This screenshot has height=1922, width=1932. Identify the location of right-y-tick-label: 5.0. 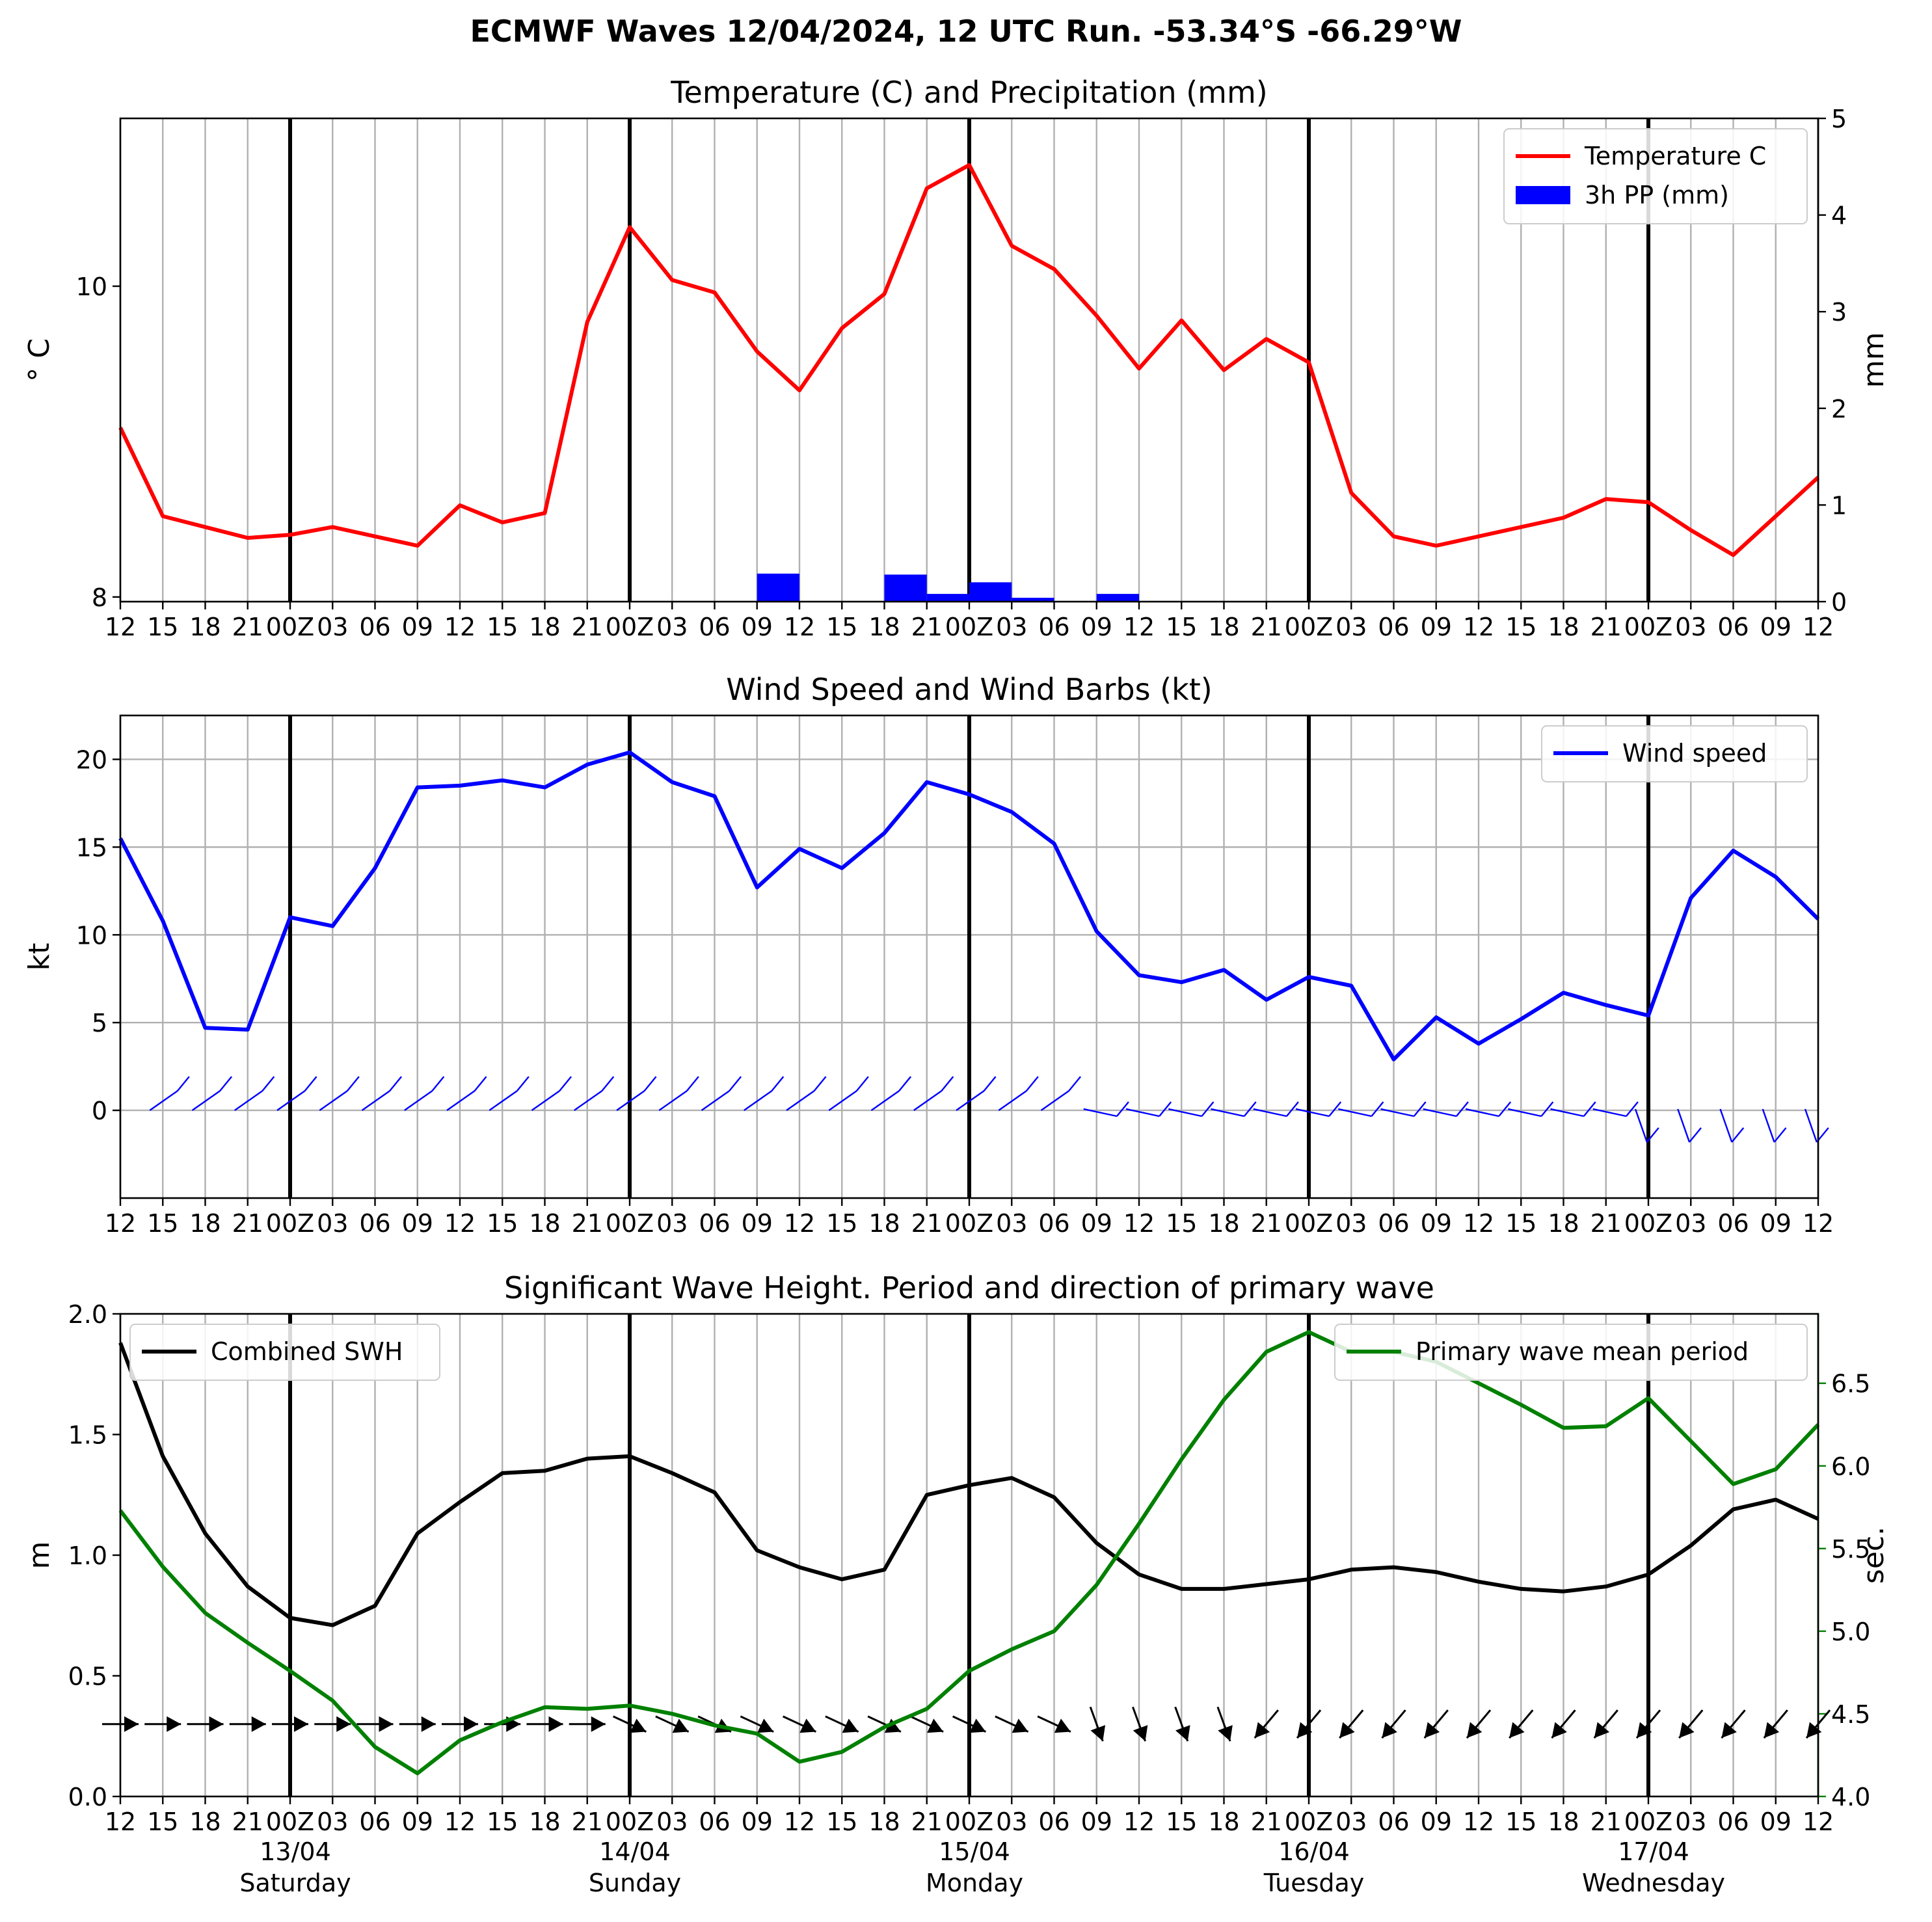
(1850, 1632).